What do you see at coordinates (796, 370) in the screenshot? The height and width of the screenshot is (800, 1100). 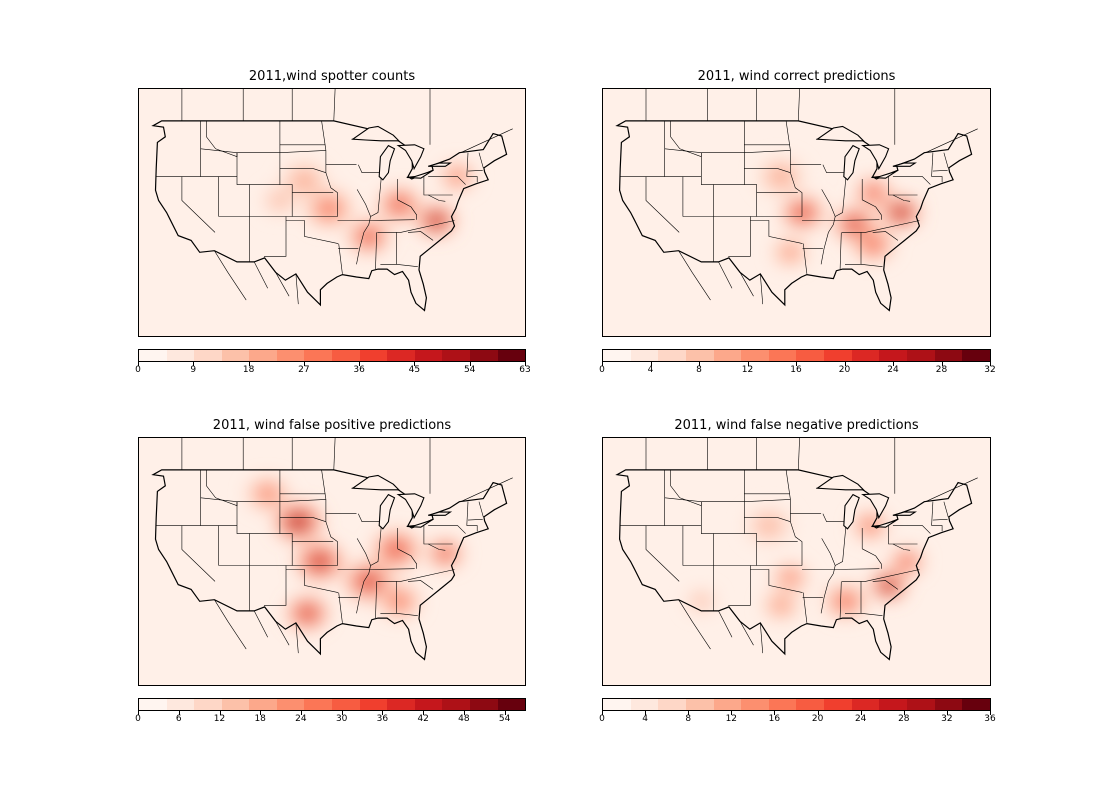 I see `colorbar-tick-label: 16` at bounding box center [796, 370].